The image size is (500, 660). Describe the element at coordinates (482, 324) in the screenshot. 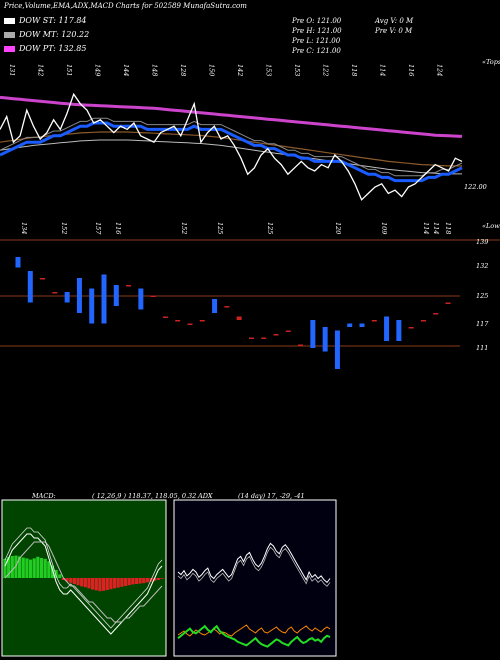

I see `volume-y-tick-3: 117` at that location.